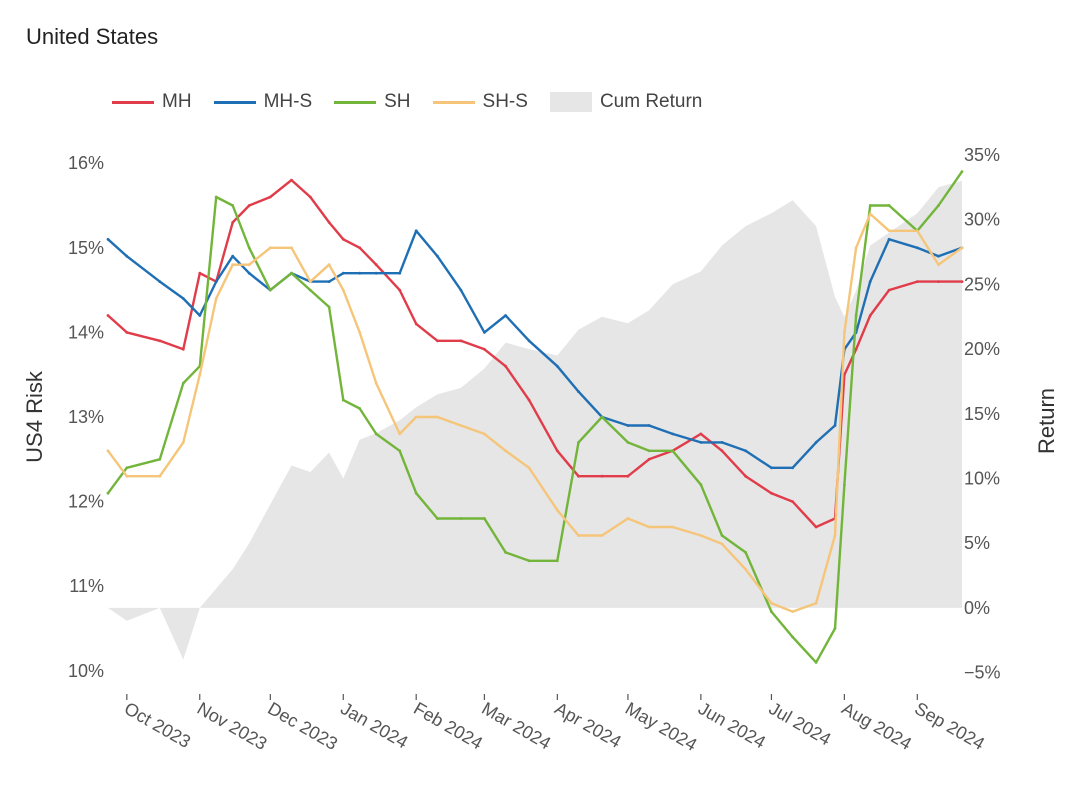 The width and height of the screenshot is (1090, 802). I want to click on y-tick-label-right: −5%, so click(982, 673).